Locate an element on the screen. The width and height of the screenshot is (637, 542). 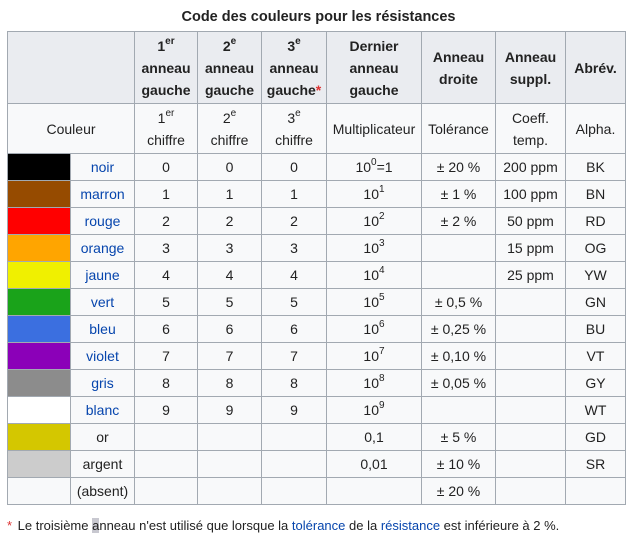
multiplier: 101 is located at coordinates (374, 194).